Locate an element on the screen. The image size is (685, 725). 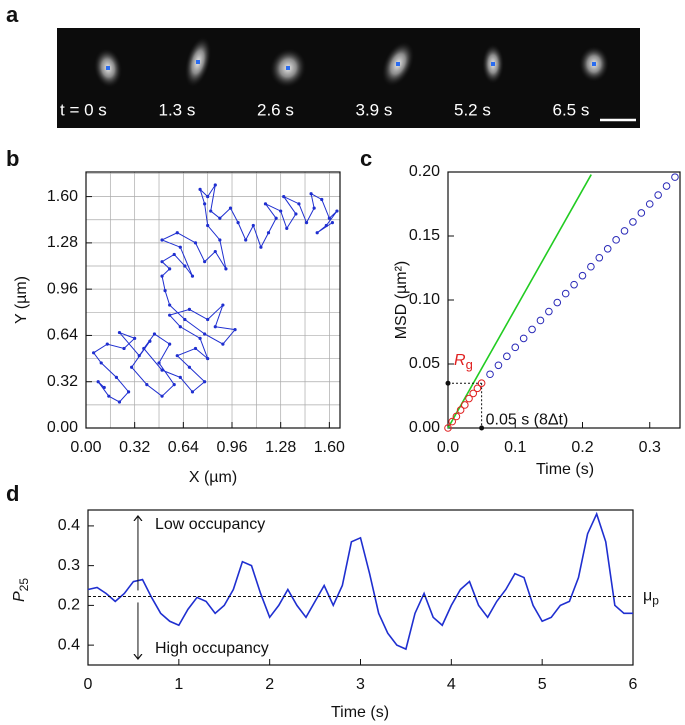
rg-sub: g is located at coordinates (469, 365).